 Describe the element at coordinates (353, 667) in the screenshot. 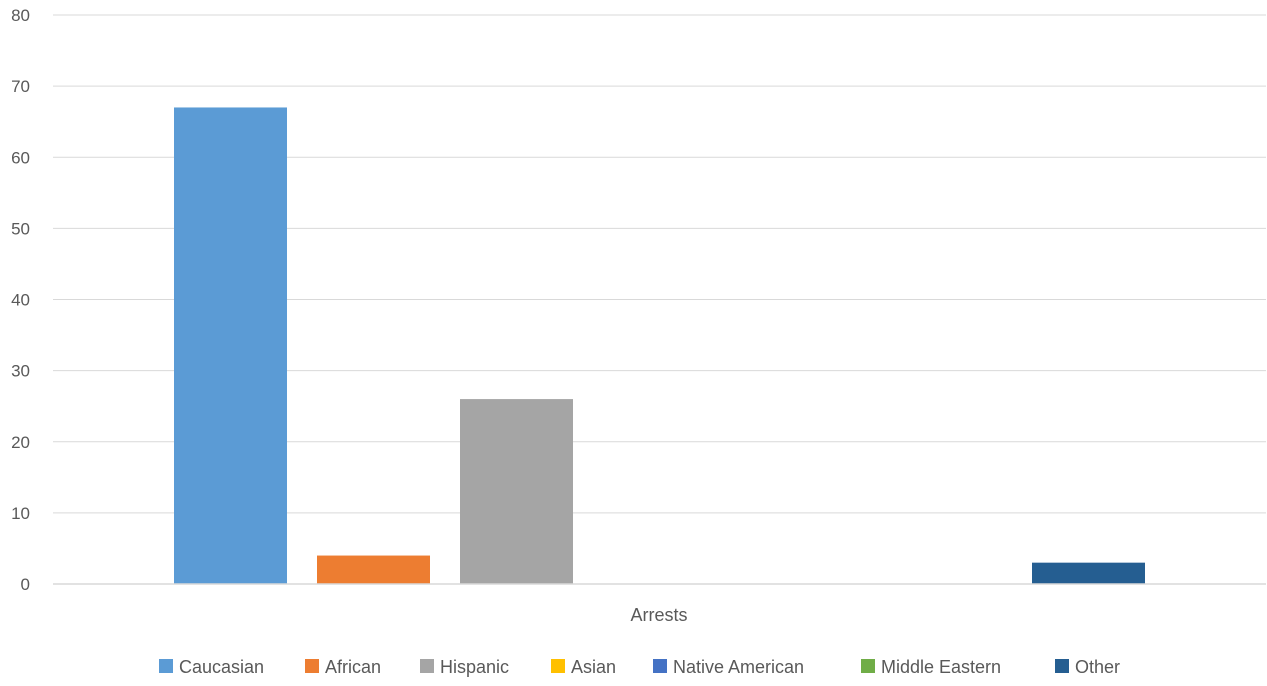

I see `legend-label: African` at that location.